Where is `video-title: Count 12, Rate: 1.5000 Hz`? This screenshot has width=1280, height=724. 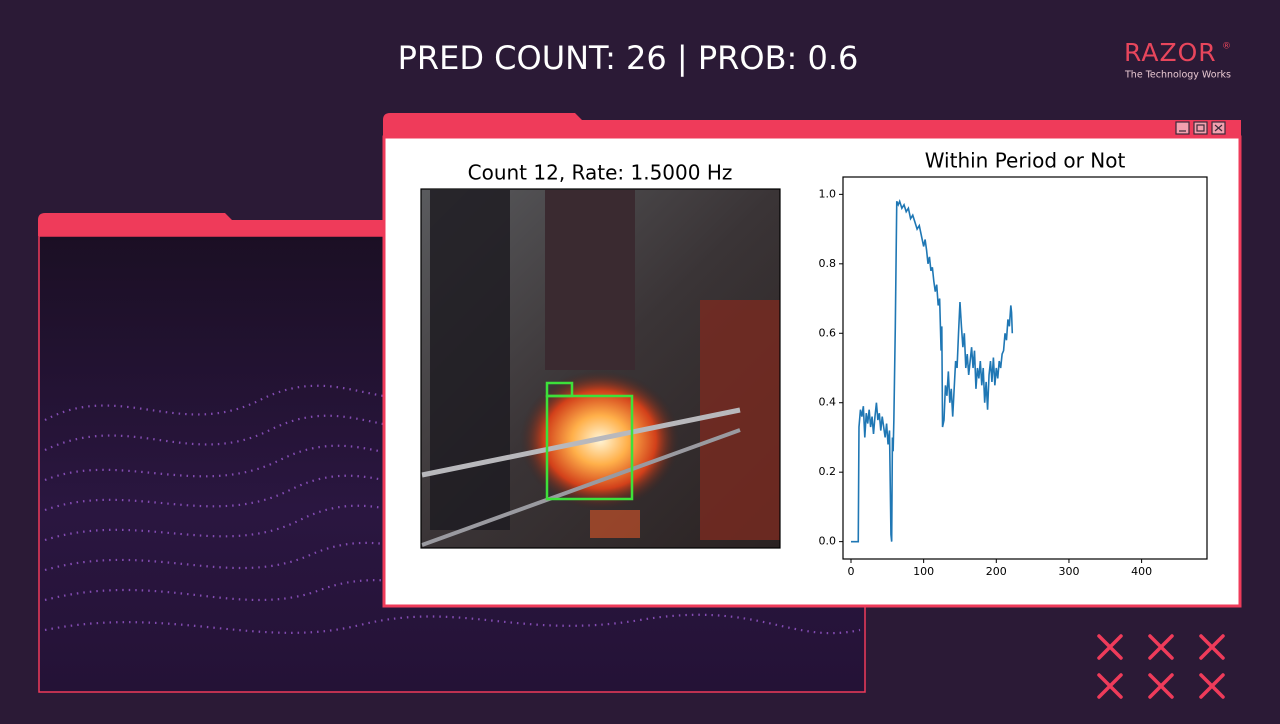 video-title: Count 12, Rate: 1.5000 Hz is located at coordinates (600, 173).